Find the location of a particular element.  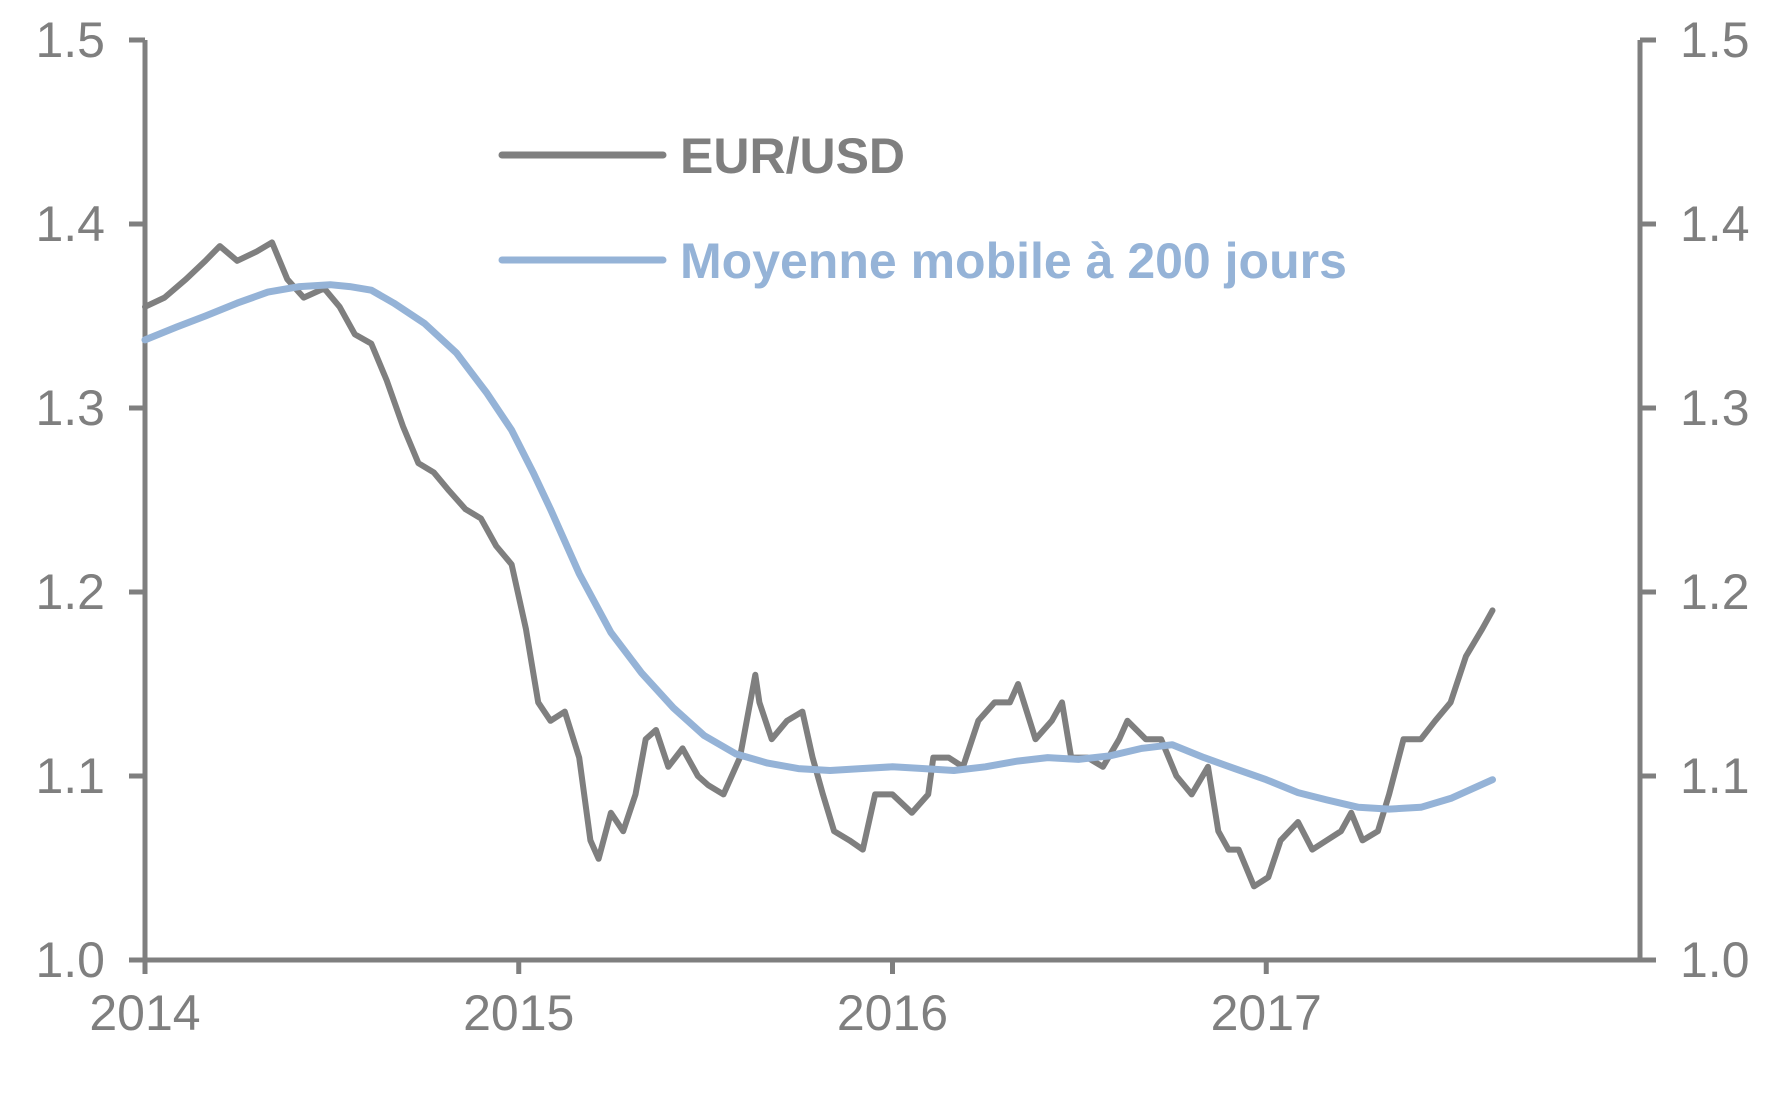

y-tick-label-left: 1.3 is located at coordinates (70, 408).